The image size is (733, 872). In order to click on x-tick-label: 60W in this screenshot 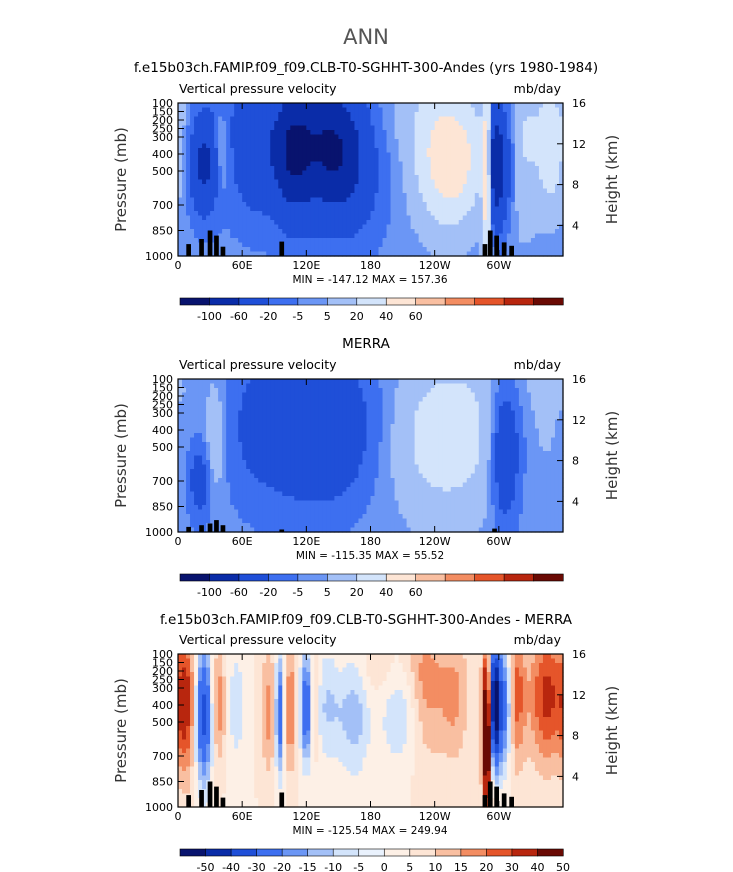, I will do `click(498, 265)`.